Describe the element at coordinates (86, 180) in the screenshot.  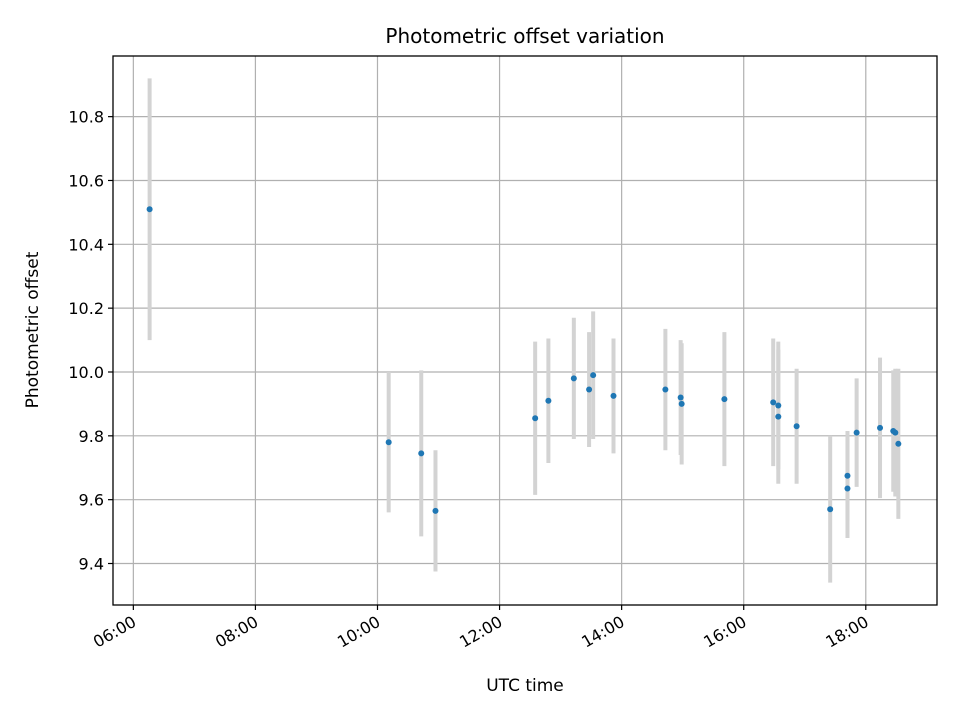
I see `y-tick-label: 10.6` at that location.